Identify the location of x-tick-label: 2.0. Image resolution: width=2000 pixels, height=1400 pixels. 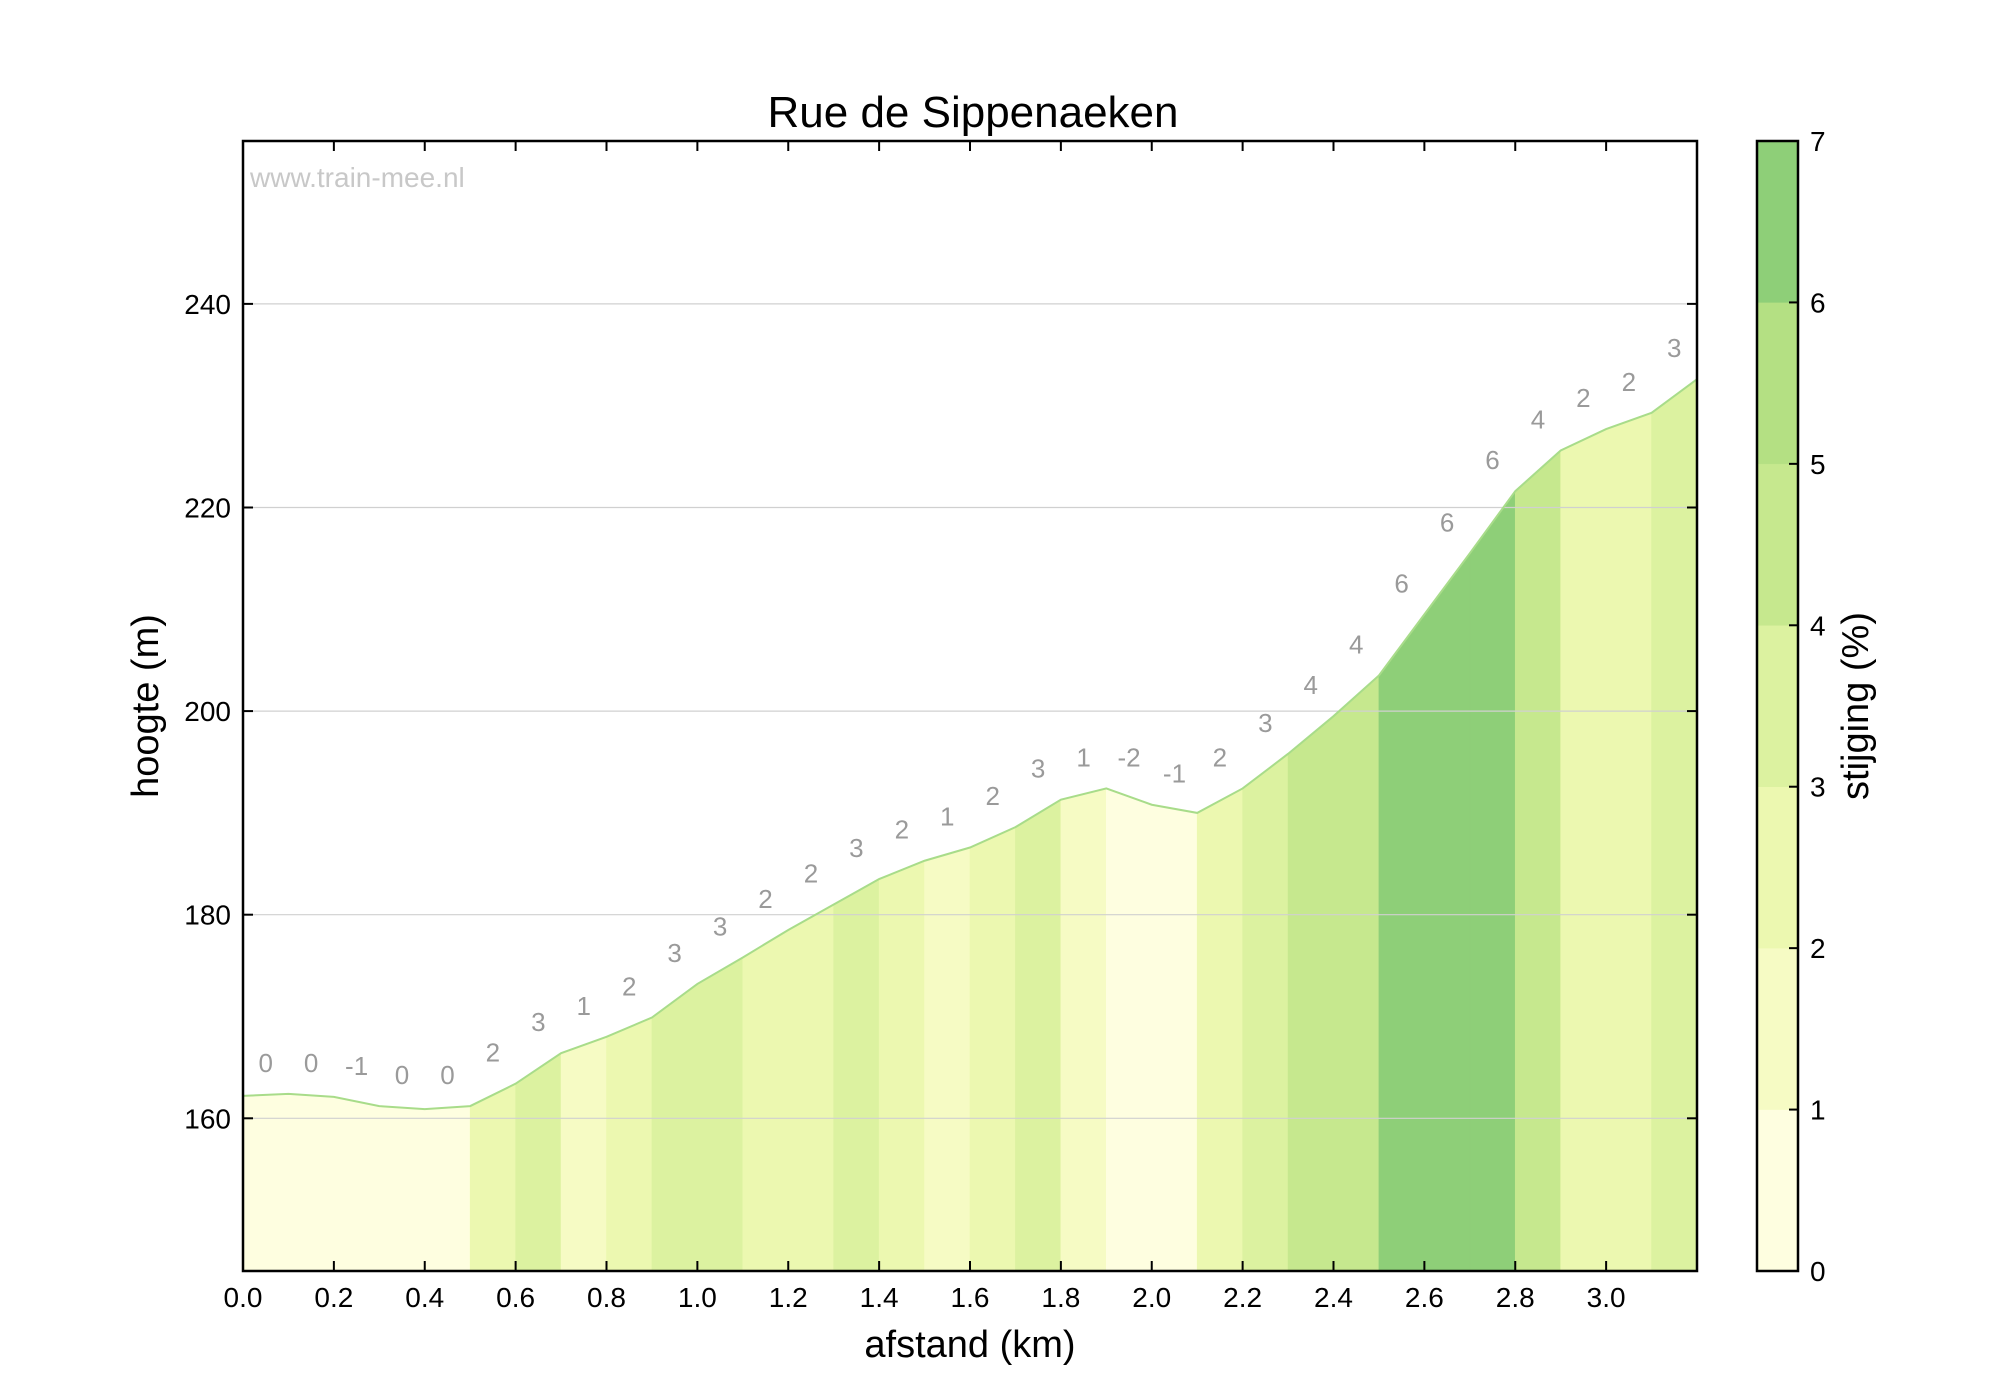
(1151, 1297).